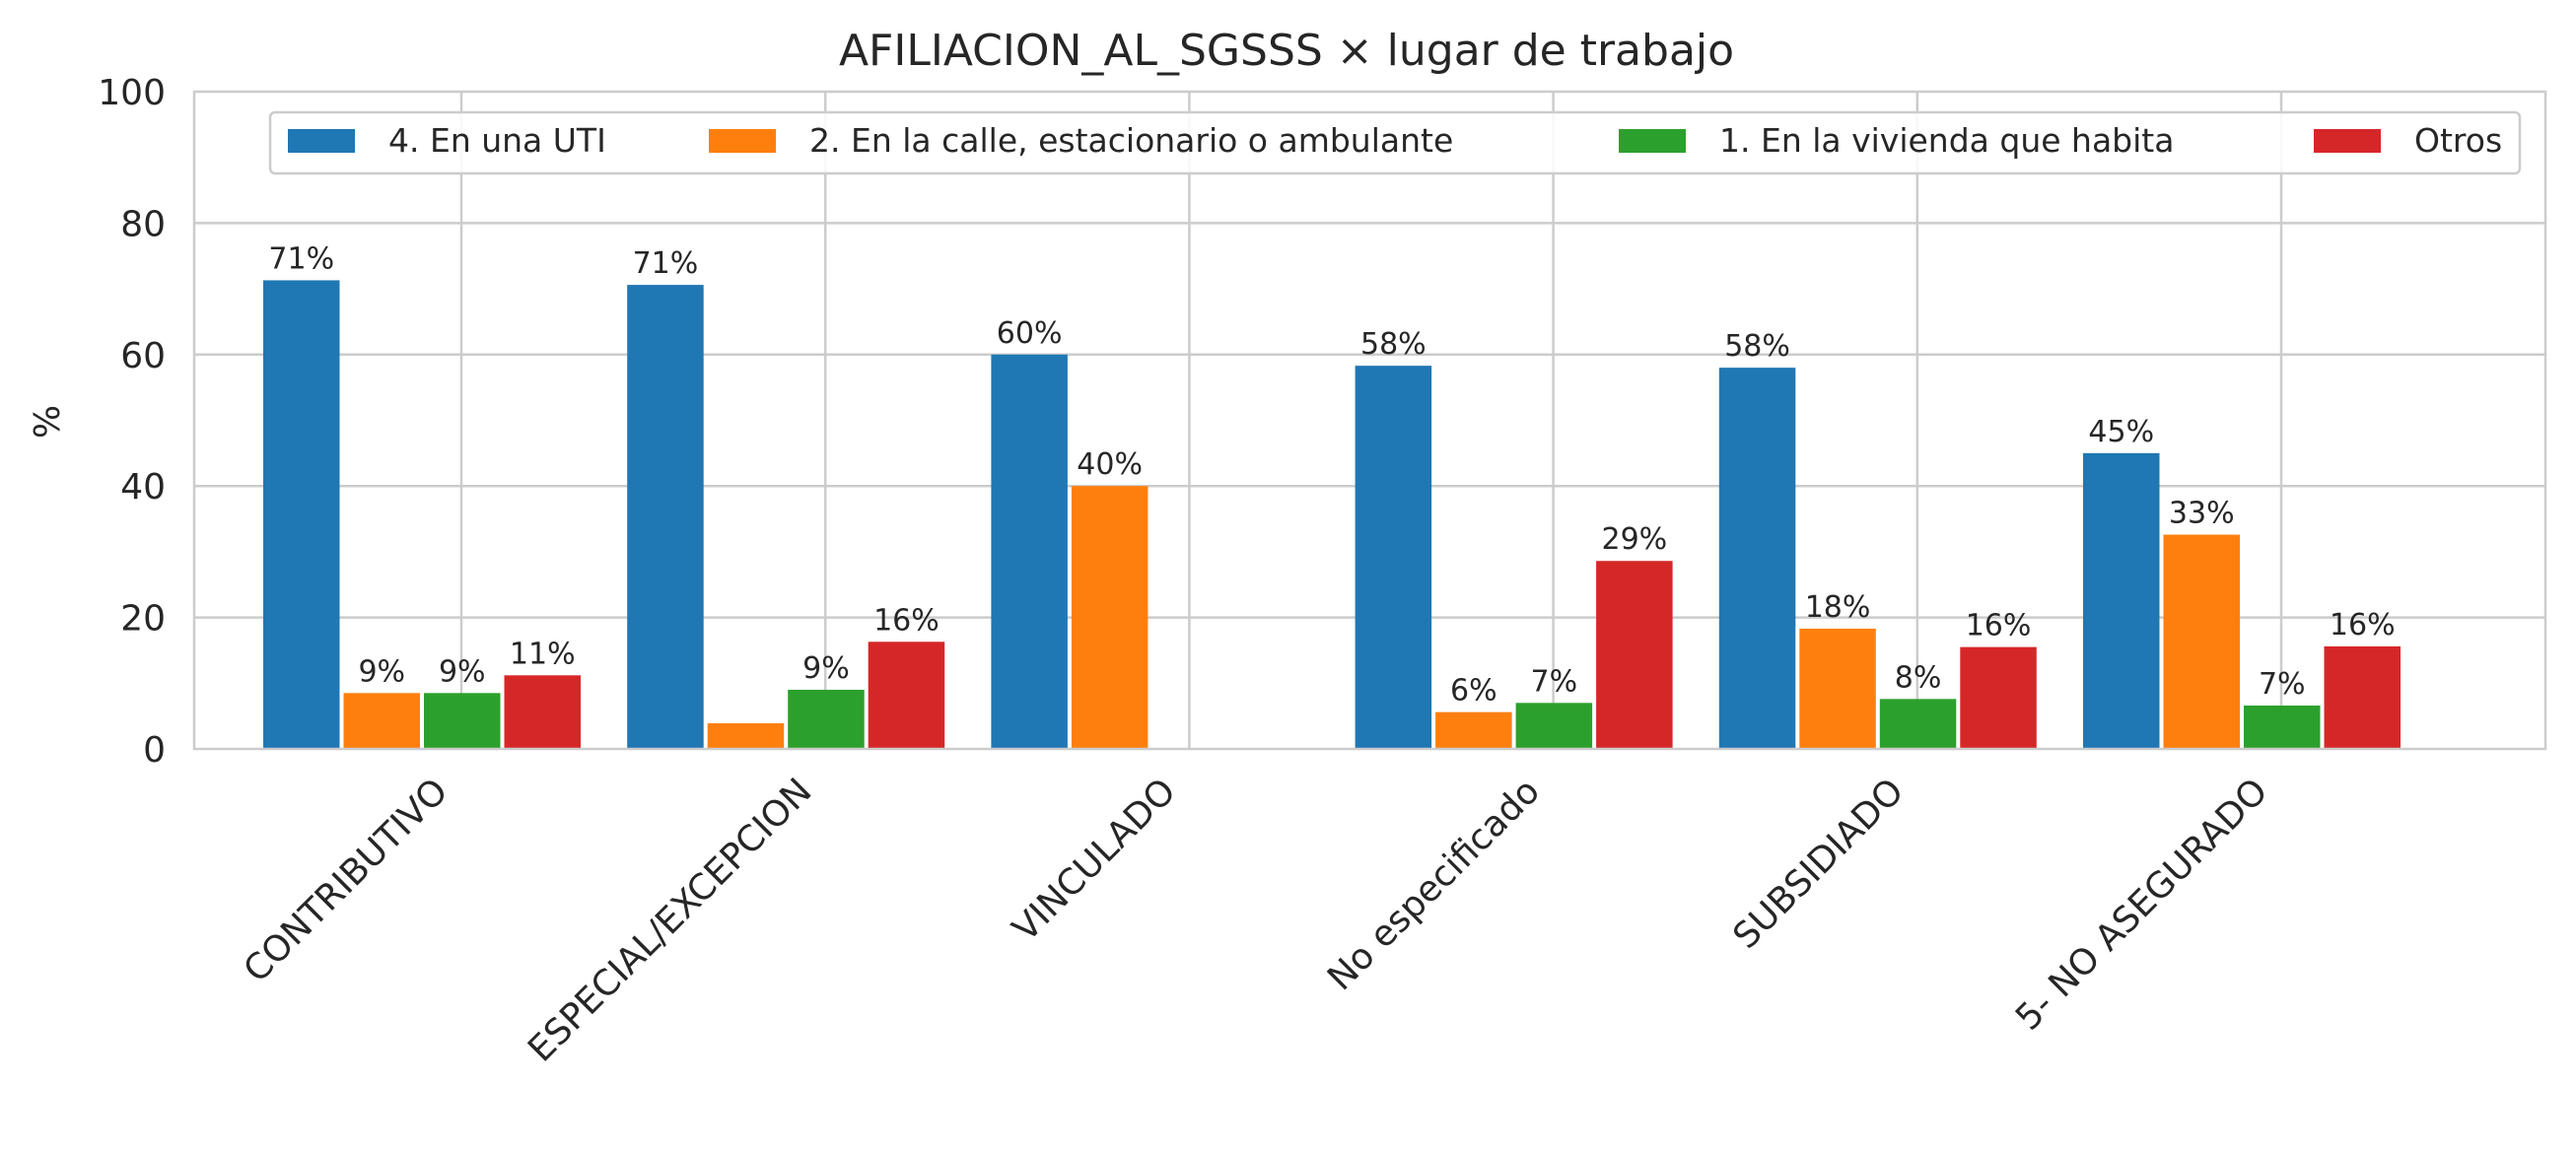  I want to click on bar-value-label: 11%, so click(543, 654).